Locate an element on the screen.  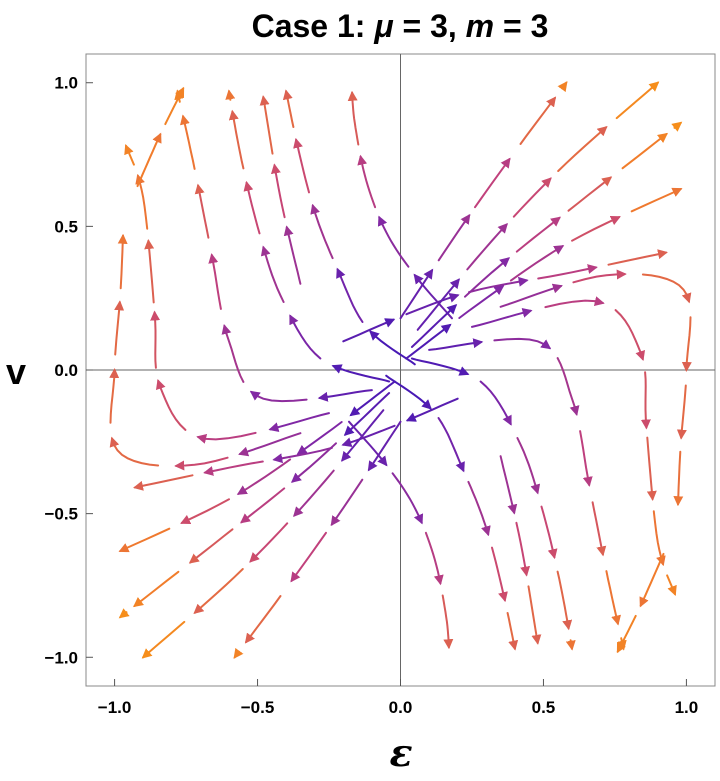
chart-title: Case 1: μ = 3, m = 3 is located at coordinates (400, 26).